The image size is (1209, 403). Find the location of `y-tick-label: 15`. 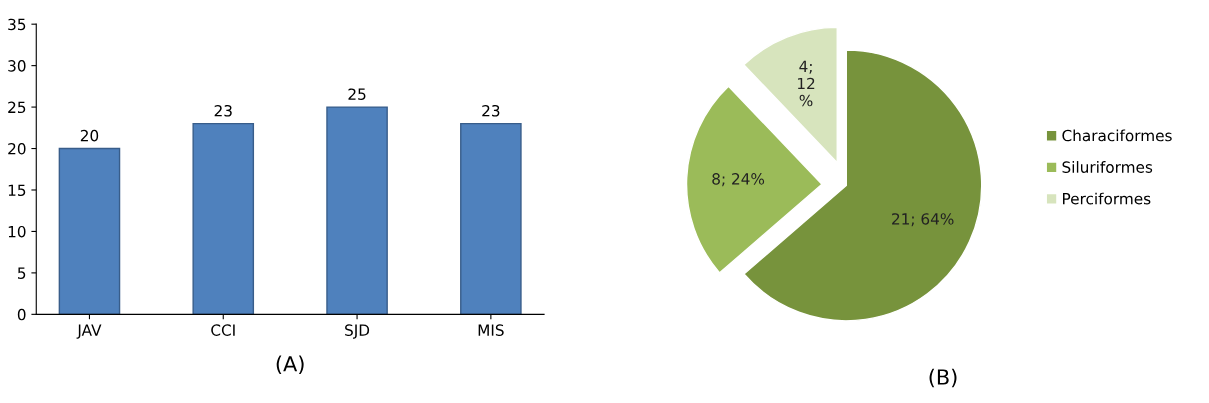

y-tick-label: 15 is located at coordinates (17, 190).